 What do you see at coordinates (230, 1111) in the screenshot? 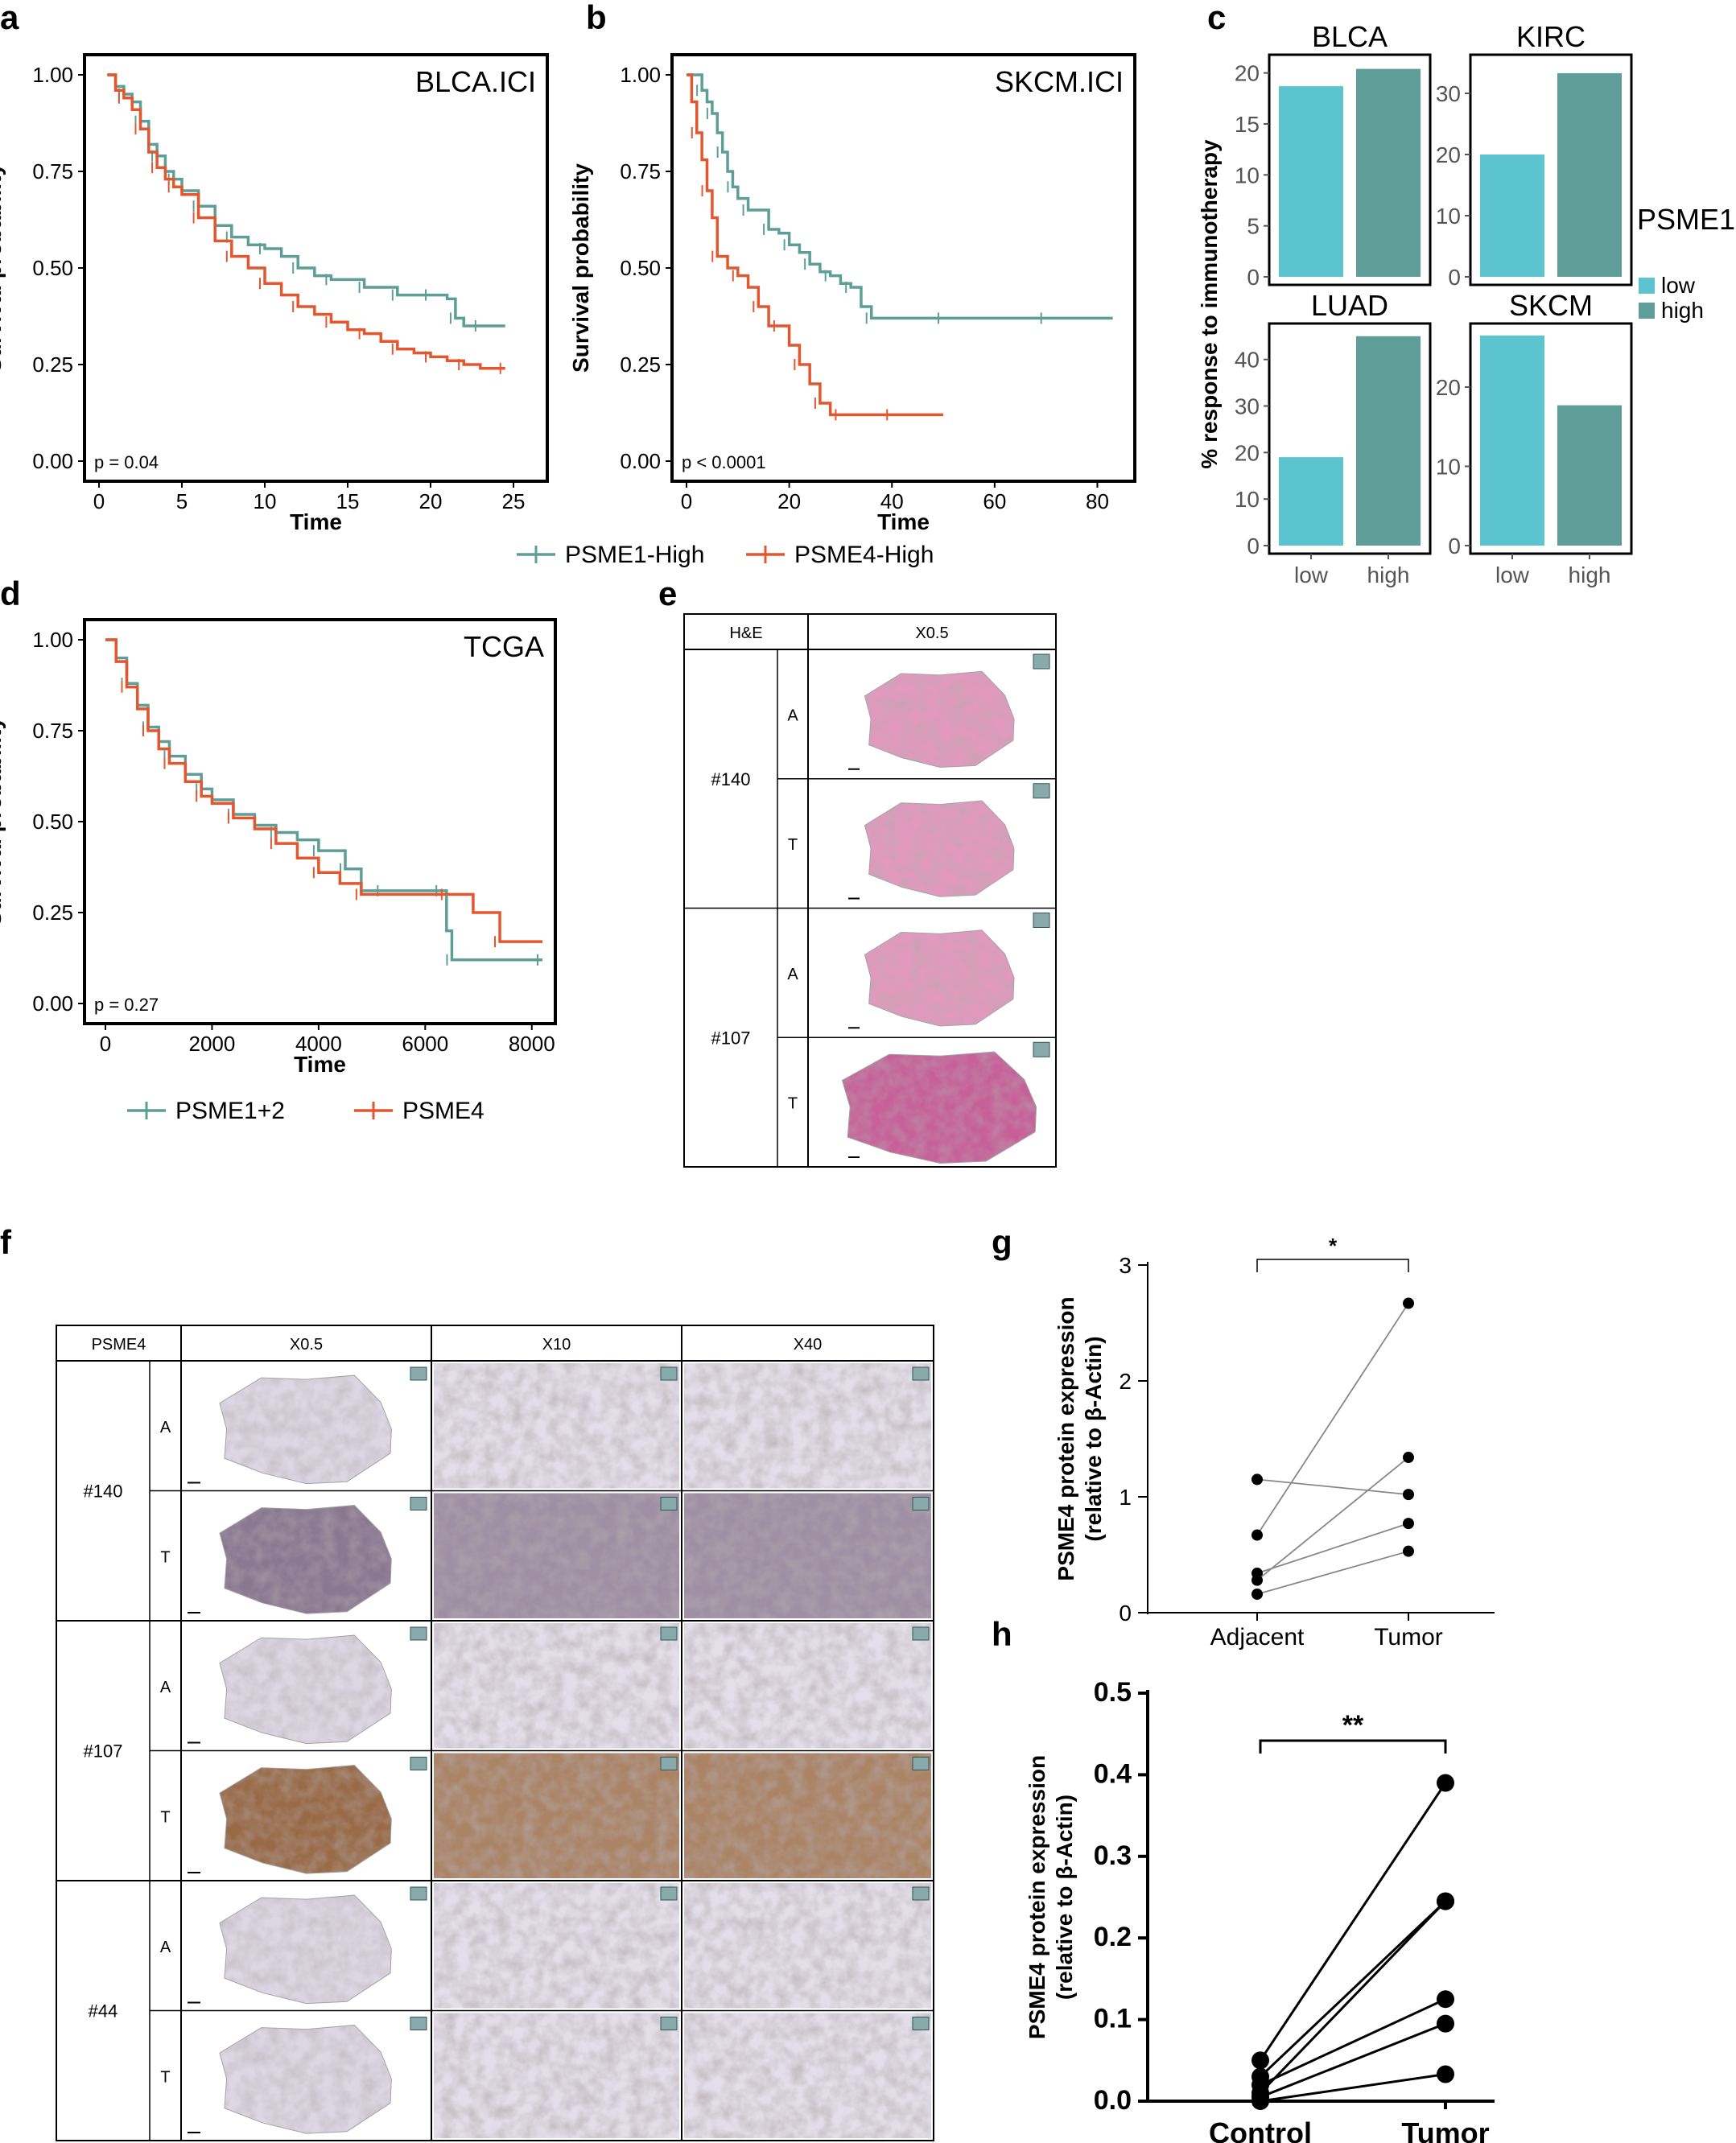
I see `legend-psme1-2: PSME1+2` at bounding box center [230, 1111].